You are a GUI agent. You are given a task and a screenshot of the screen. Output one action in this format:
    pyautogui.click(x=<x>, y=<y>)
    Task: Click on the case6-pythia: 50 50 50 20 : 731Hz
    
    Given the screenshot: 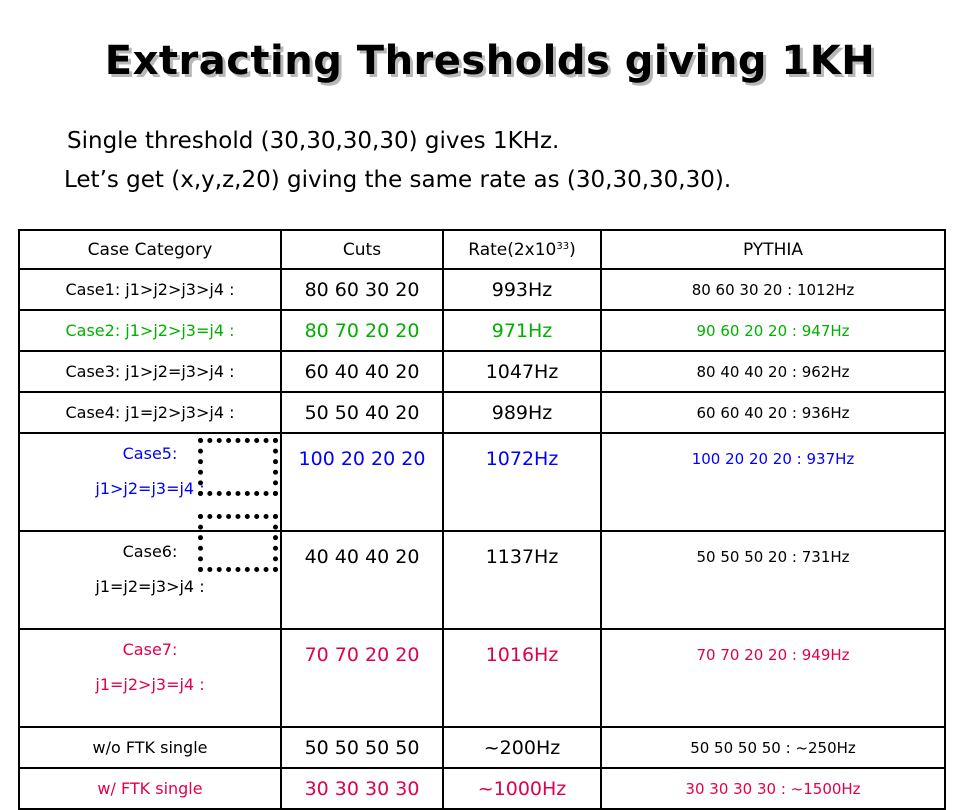 What is the action you would take?
    pyautogui.click(x=773, y=580)
    